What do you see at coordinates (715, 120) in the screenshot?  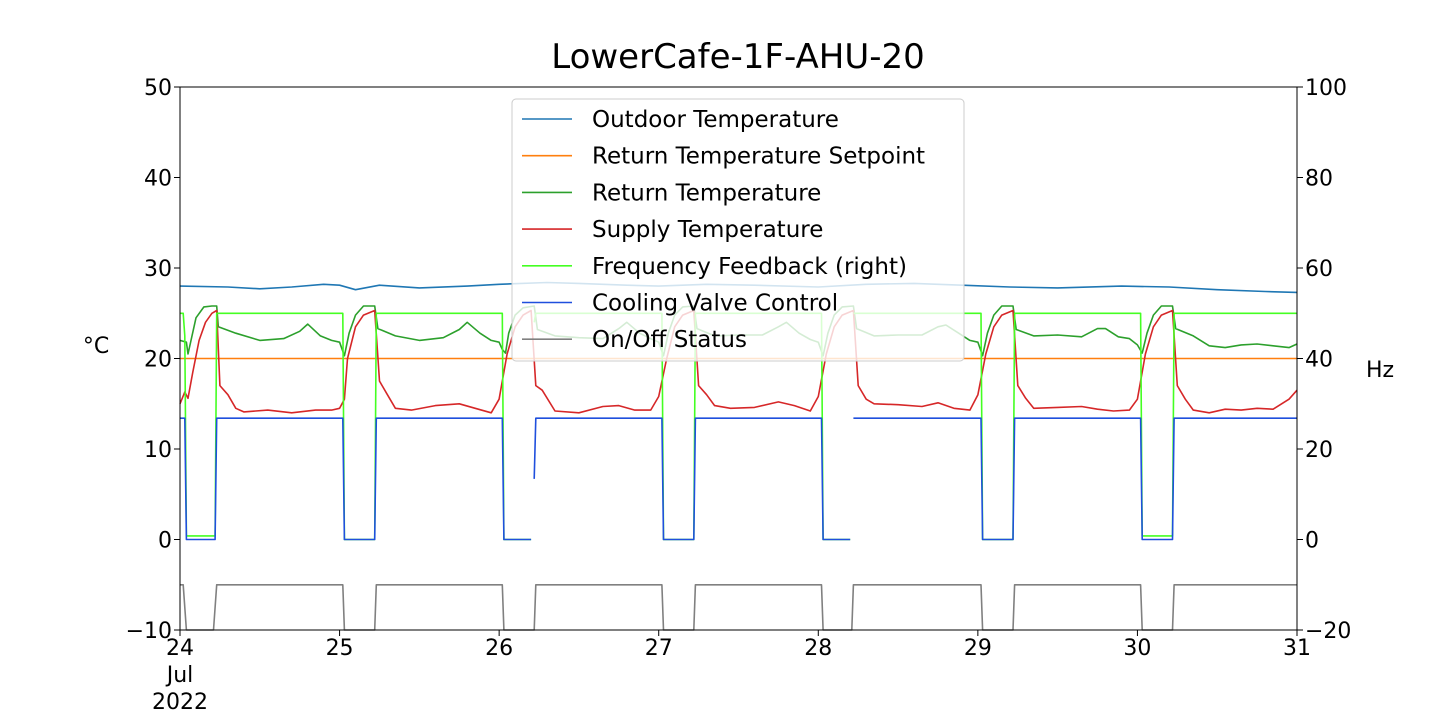 I see `legend-entry-label: Outdoor Temperature` at bounding box center [715, 120].